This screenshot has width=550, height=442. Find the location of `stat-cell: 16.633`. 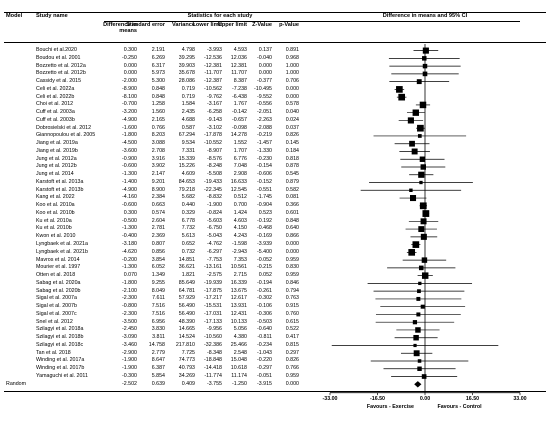

stat-cell: 16.633 is located at coordinates (238, 181).